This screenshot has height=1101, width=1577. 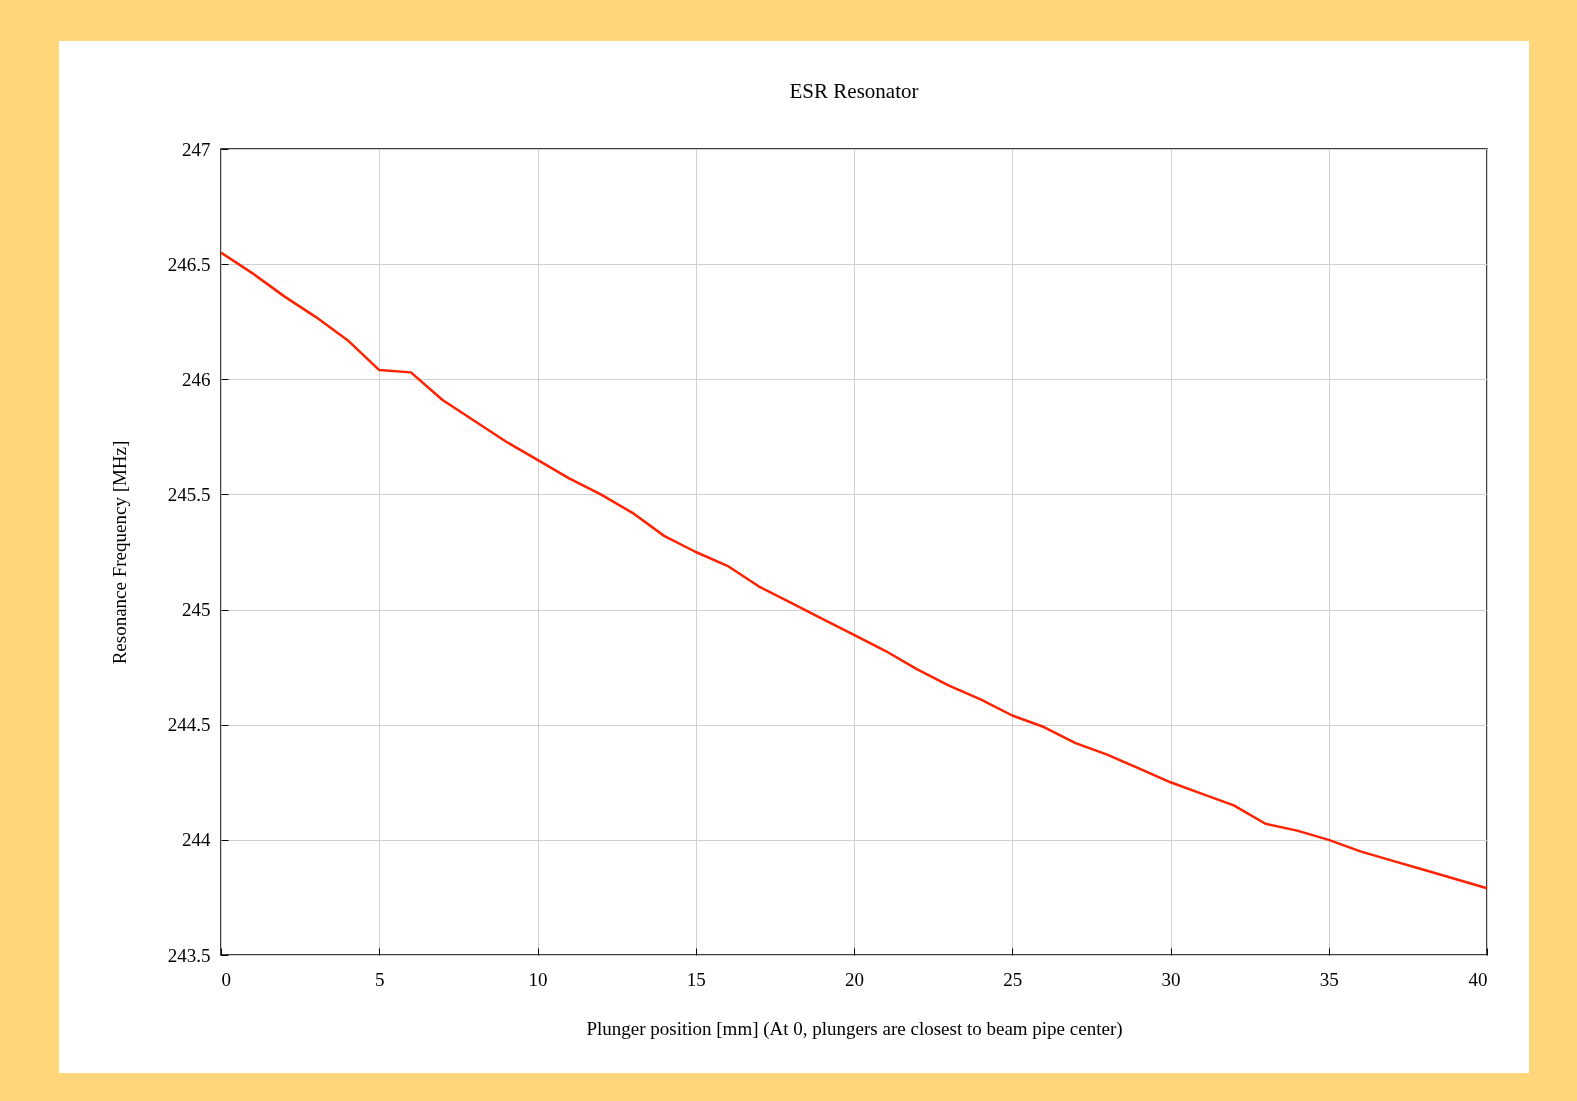 I want to click on y-tick-label: 246, so click(x=196, y=379).